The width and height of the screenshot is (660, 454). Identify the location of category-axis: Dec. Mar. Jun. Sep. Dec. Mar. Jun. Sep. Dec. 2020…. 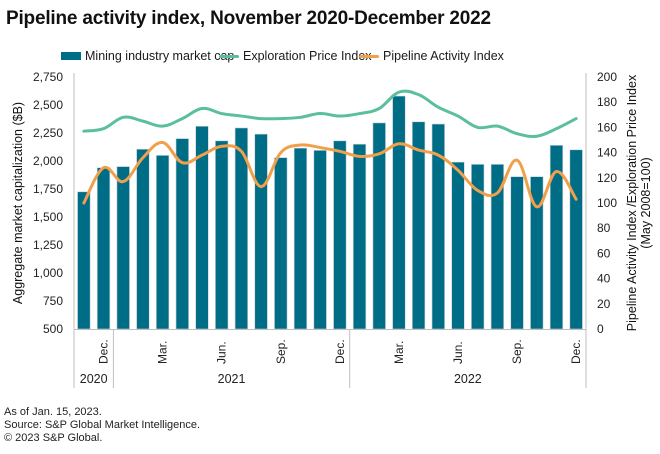
(330, 358).